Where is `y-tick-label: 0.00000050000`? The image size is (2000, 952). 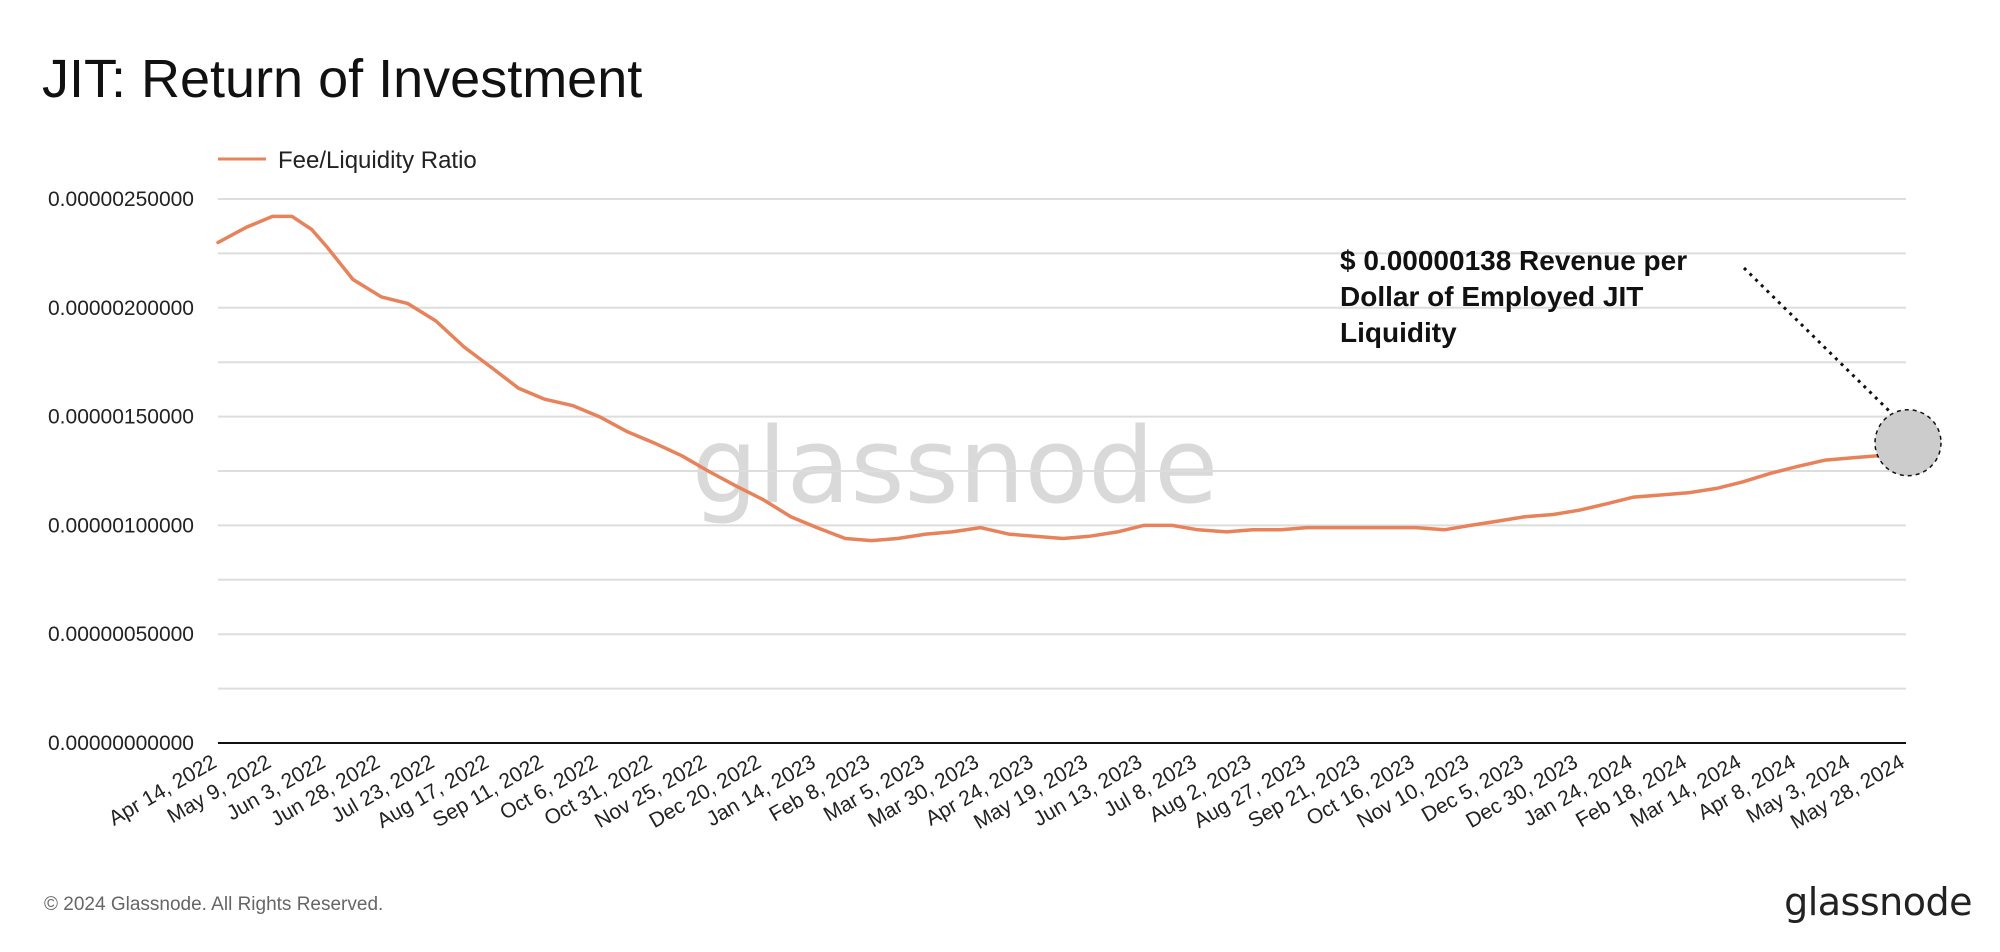 y-tick-label: 0.00000050000 is located at coordinates (121, 634).